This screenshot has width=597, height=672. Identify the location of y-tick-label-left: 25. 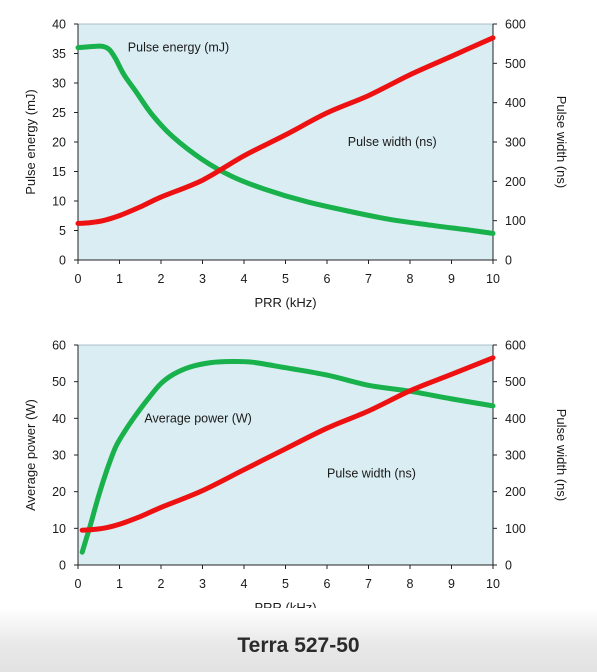
(59, 113).